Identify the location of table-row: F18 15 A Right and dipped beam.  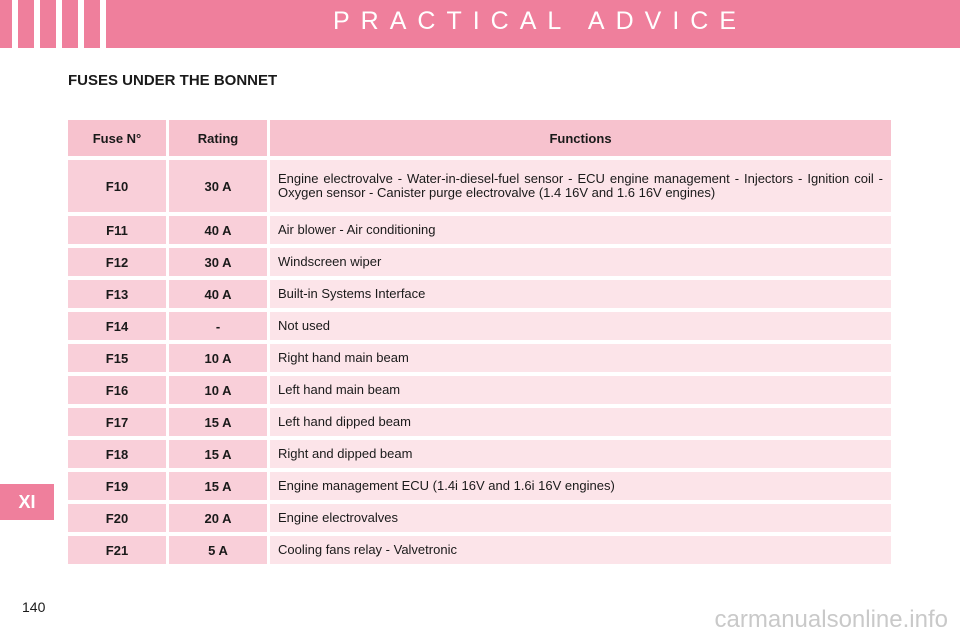
(479, 454).